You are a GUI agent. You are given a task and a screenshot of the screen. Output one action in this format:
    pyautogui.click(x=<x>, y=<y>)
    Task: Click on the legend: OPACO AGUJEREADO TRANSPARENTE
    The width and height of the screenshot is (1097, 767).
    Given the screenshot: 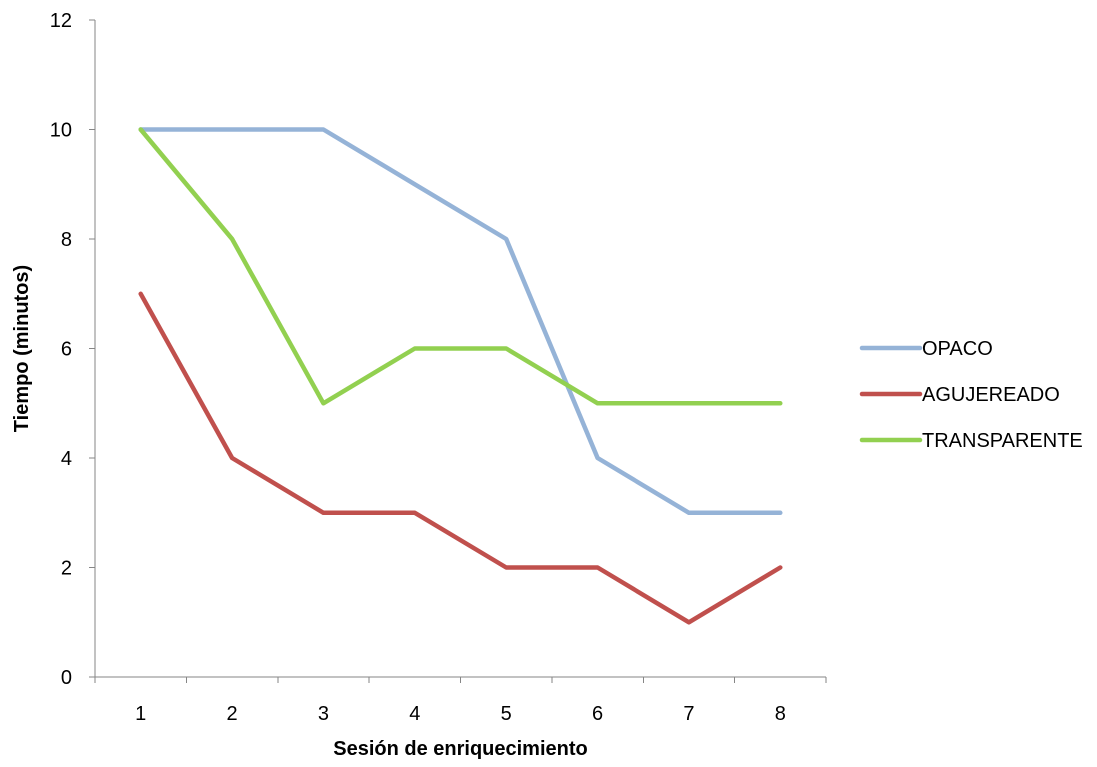 What is the action you would take?
    pyautogui.click(x=971, y=395)
    